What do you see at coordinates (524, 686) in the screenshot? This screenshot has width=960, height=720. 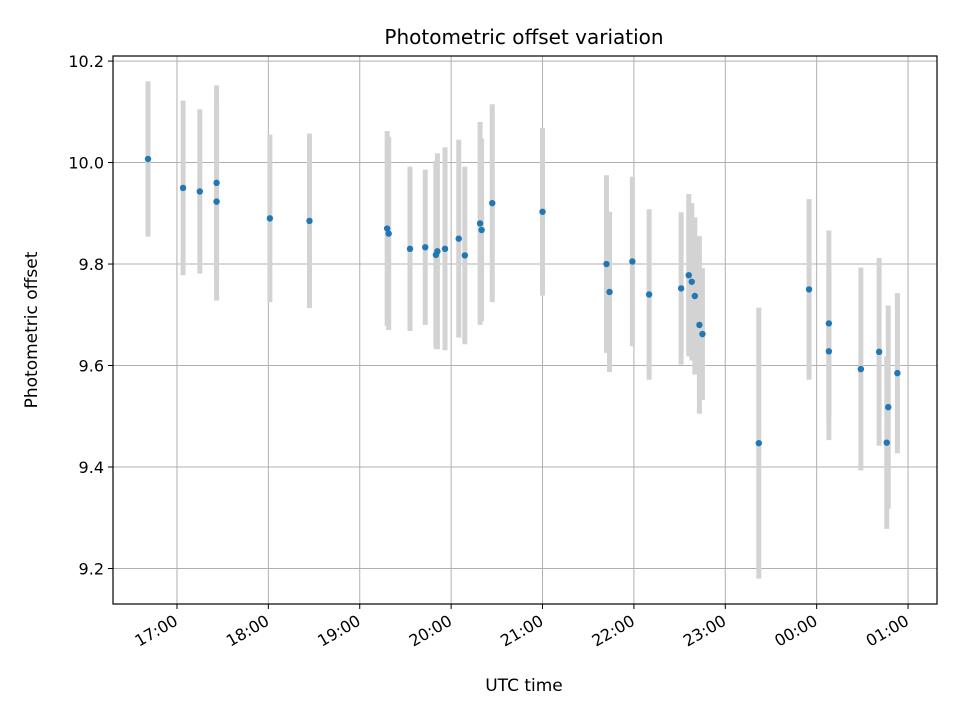 I see `x-axis-label: UTC time` at bounding box center [524, 686].